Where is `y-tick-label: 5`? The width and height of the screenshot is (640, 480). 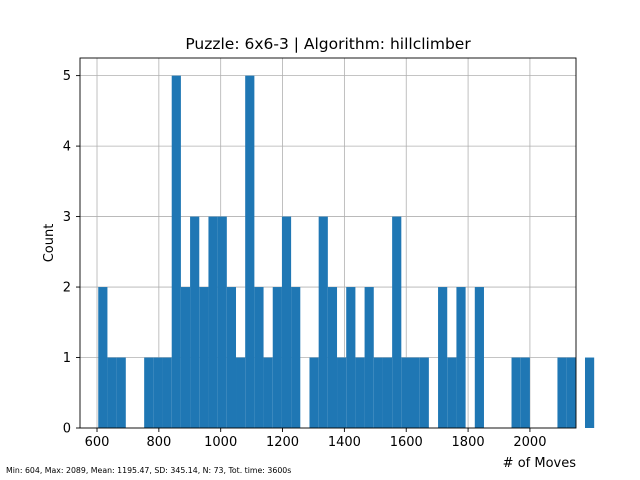
y-tick-label: 5 is located at coordinates (67, 76).